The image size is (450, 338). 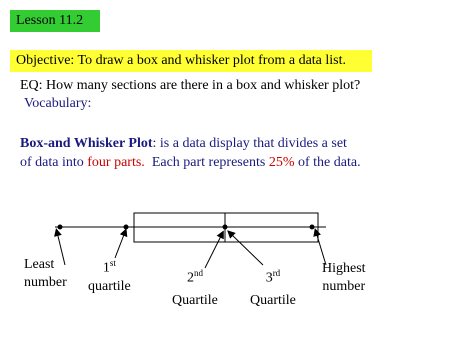 What do you see at coordinates (269, 278) in the screenshot?
I see `label-number: 3` at bounding box center [269, 278].